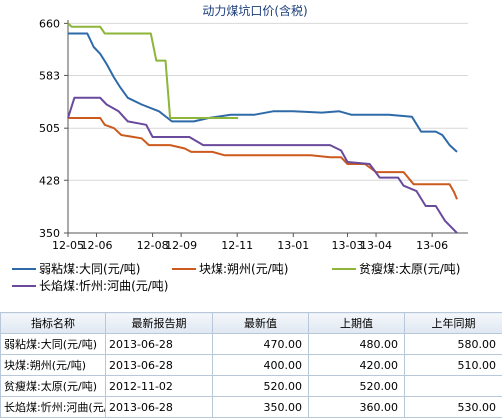 The width and height of the screenshot is (502, 418). Describe the element at coordinates (453, 365) in the screenshot. I see `cell-year-ago: 510.00` at that location.